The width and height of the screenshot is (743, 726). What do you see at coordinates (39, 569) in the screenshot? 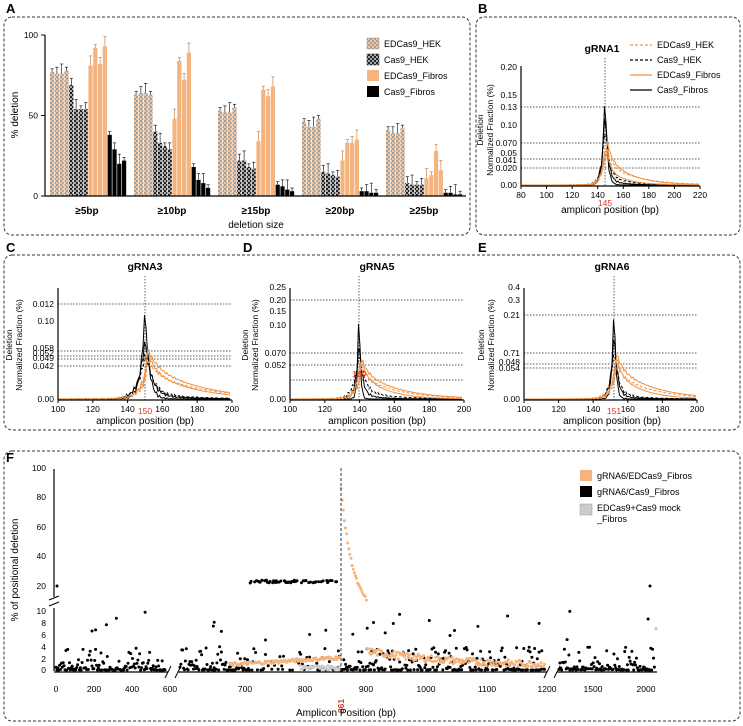
I see `f-yticks: 20 40 60 80 100 0 2 4 6 8 10` at bounding box center [39, 569].